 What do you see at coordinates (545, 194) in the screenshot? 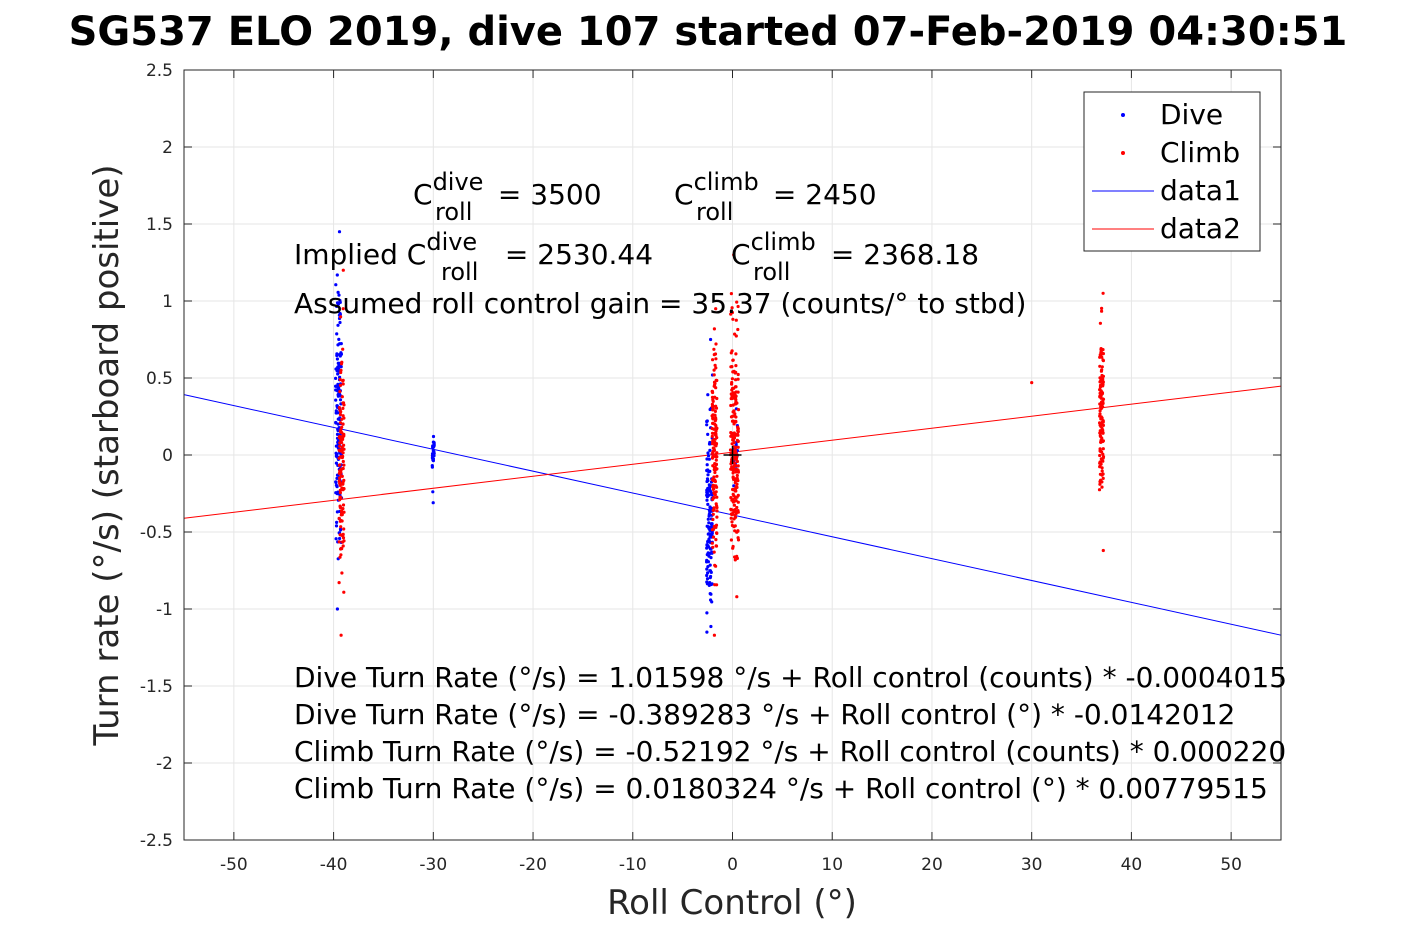
I see `c-roll-dive-value: = 3500` at bounding box center [545, 194].